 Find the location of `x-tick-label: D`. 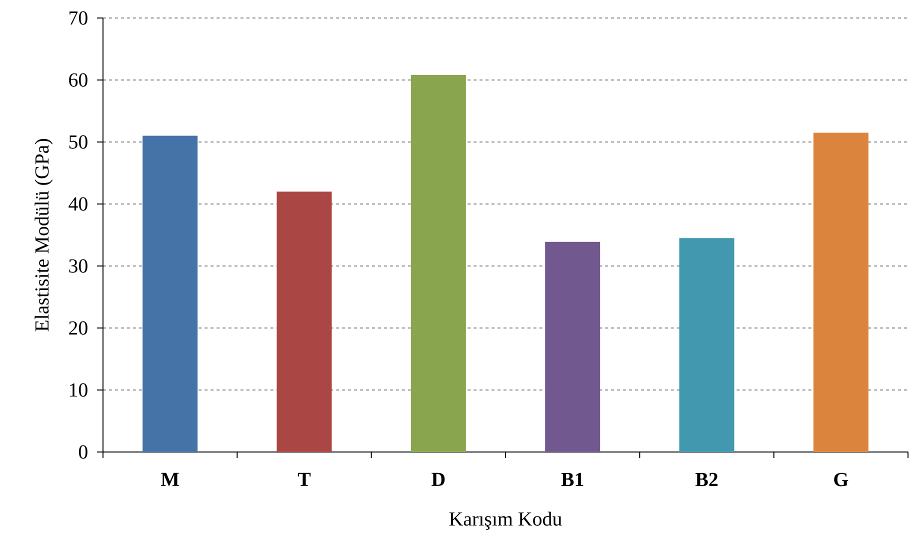

x-tick-label: D is located at coordinates (438, 479).